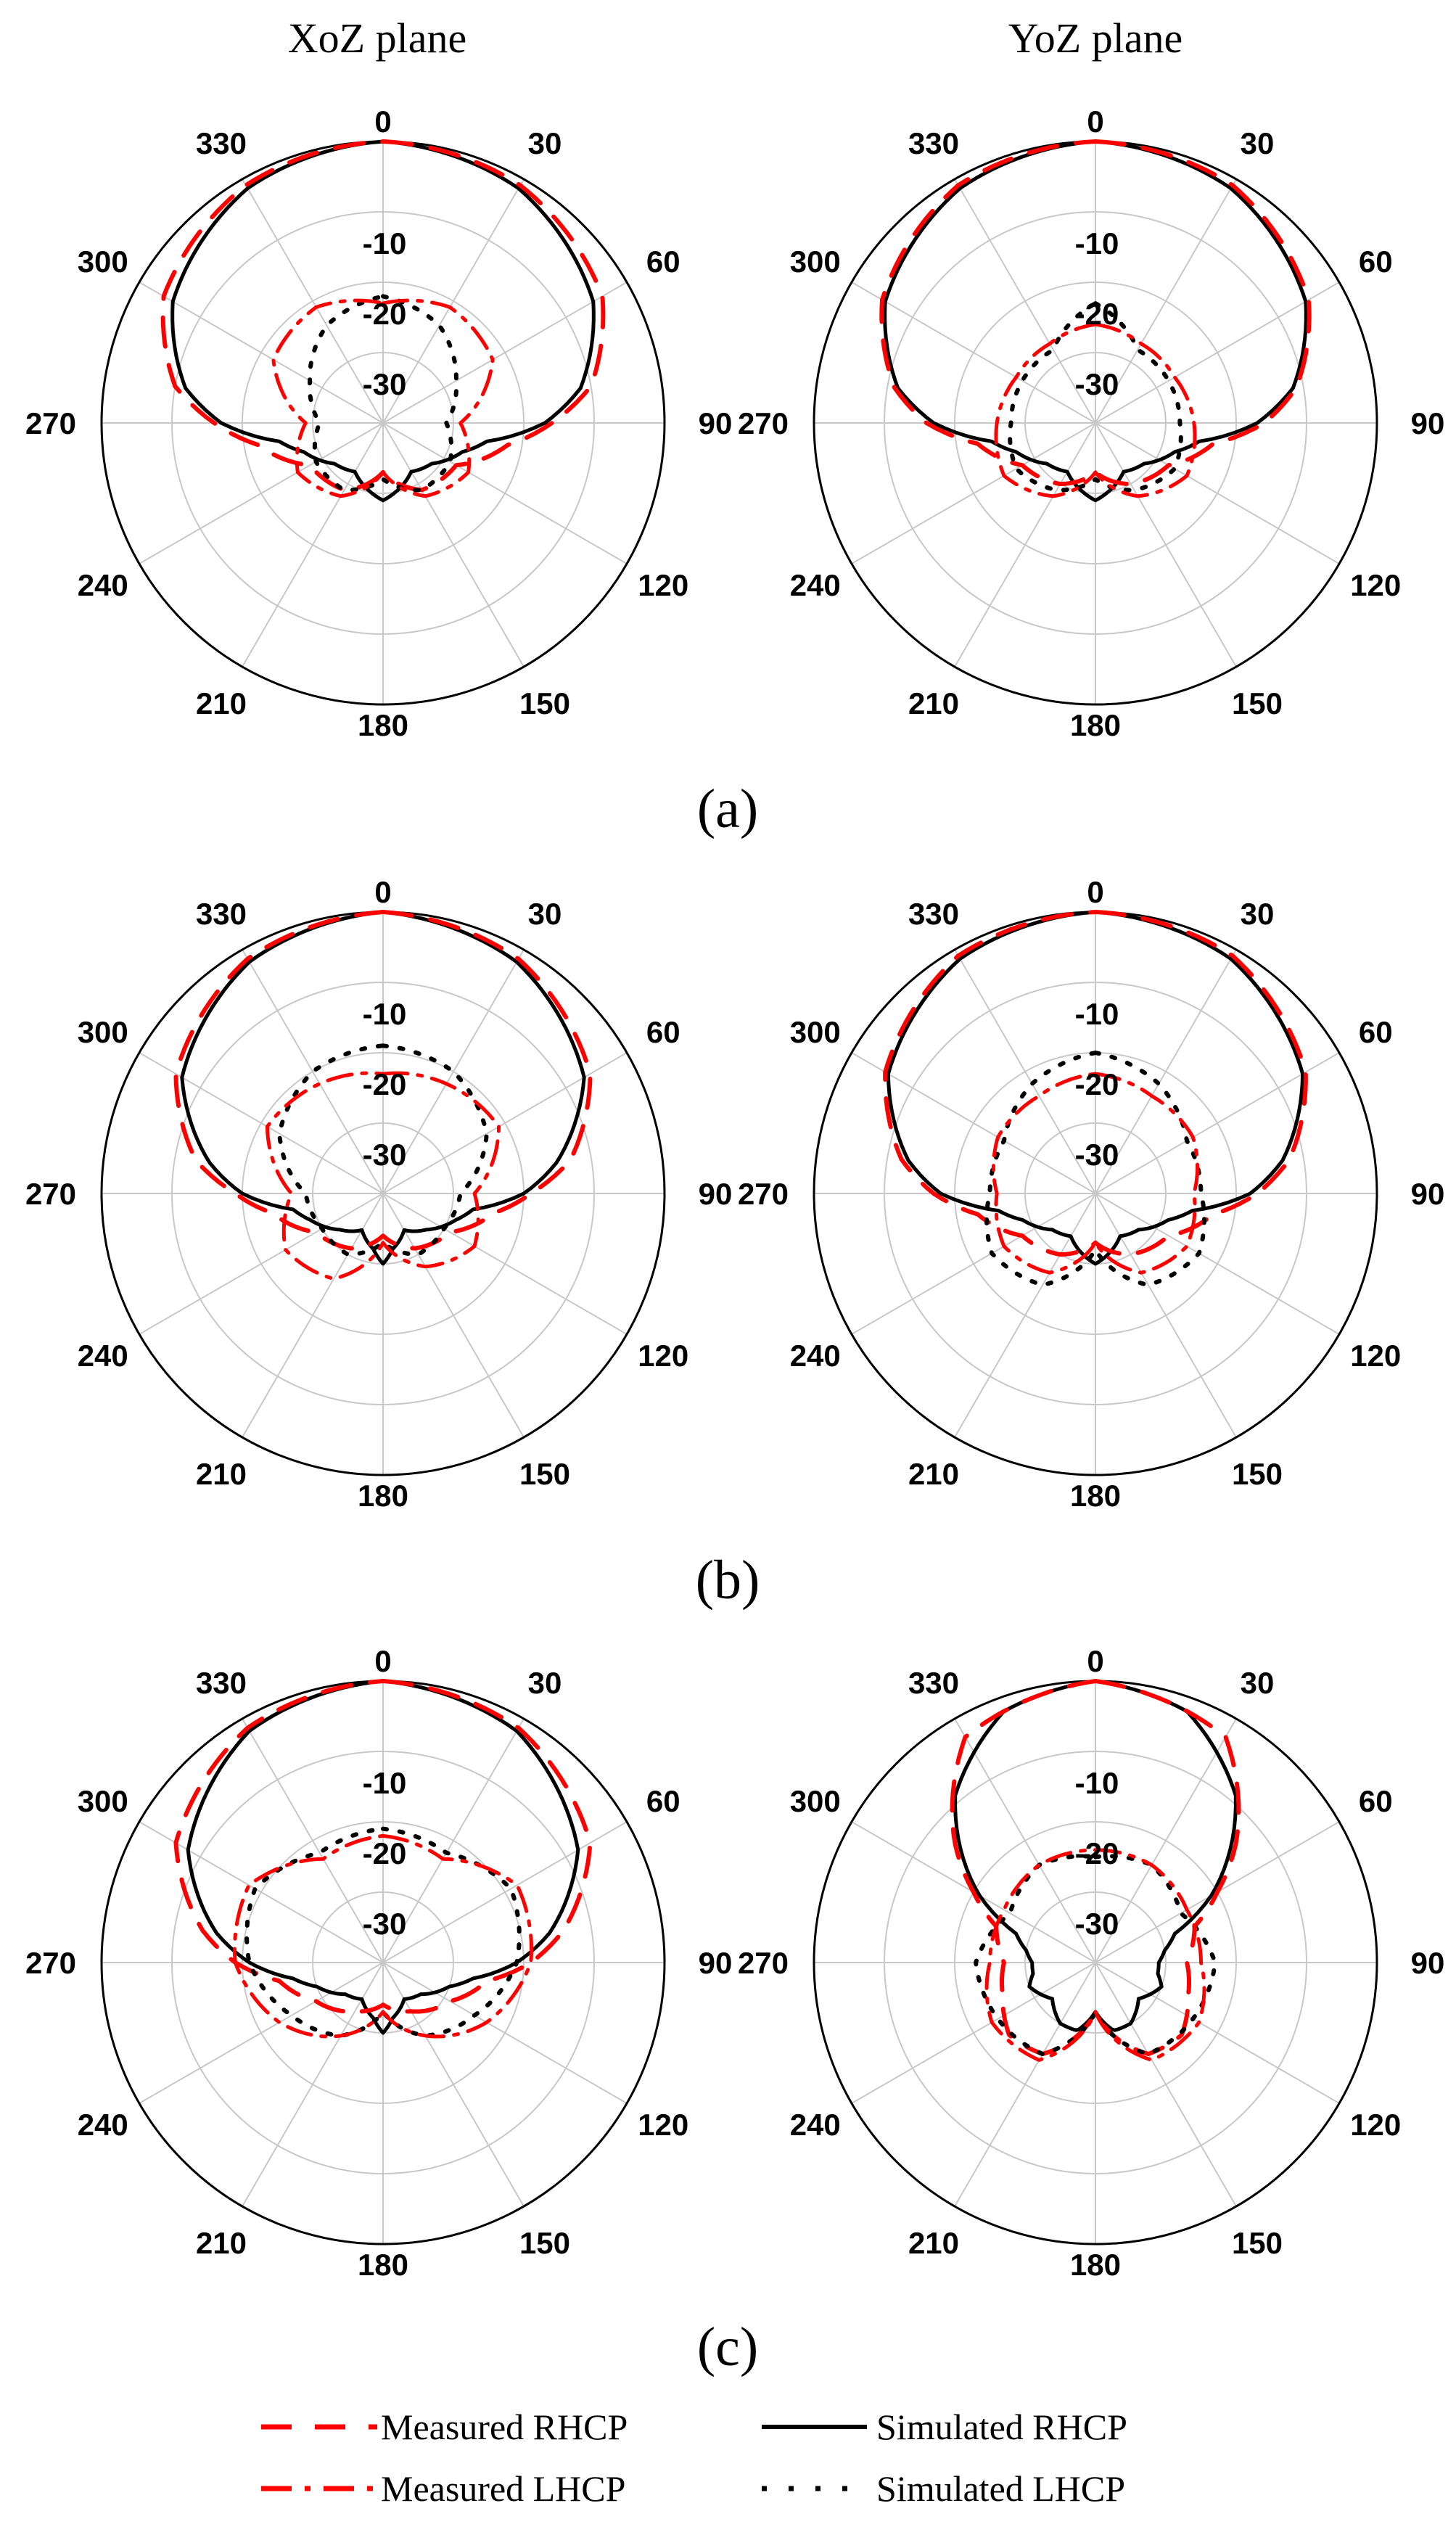  Describe the element at coordinates (1095, 725) in the screenshot. I see `angle-tick-180: 180` at that location.